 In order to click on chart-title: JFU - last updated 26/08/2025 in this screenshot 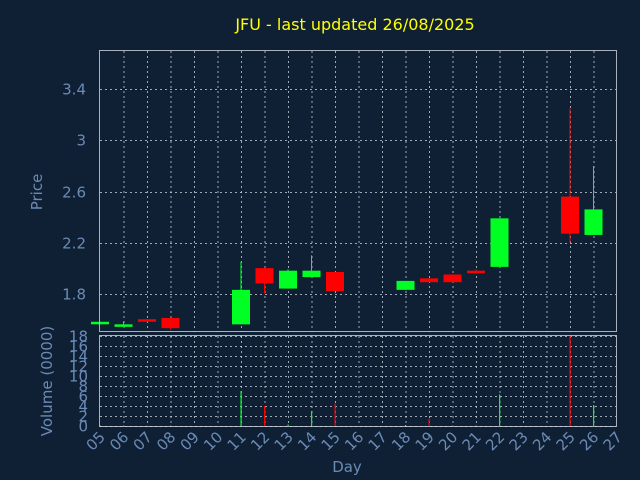, I will do `click(354, 24)`.